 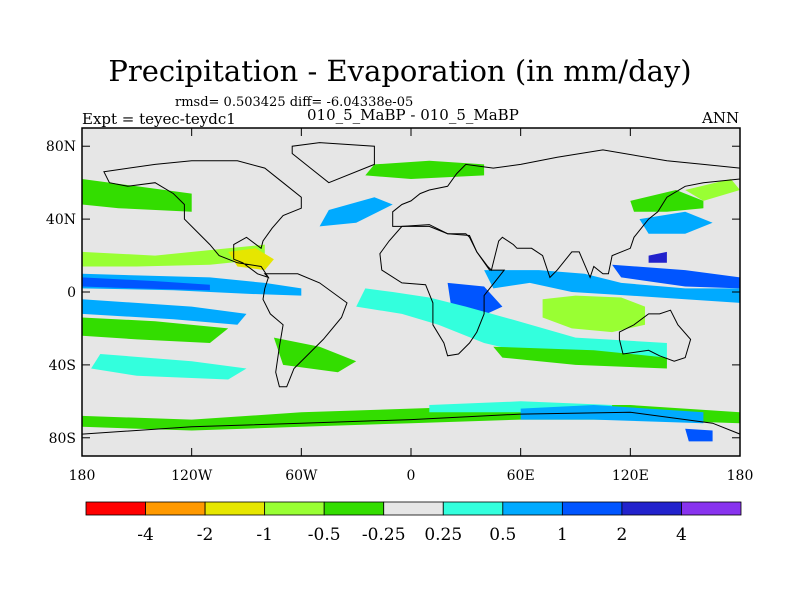 What do you see at coordinates (294, 102) in the screenshot?
I see `stats-line: rmsd= 0.503425 diff= -6.04338e-05` at bounding box center [294, 102].